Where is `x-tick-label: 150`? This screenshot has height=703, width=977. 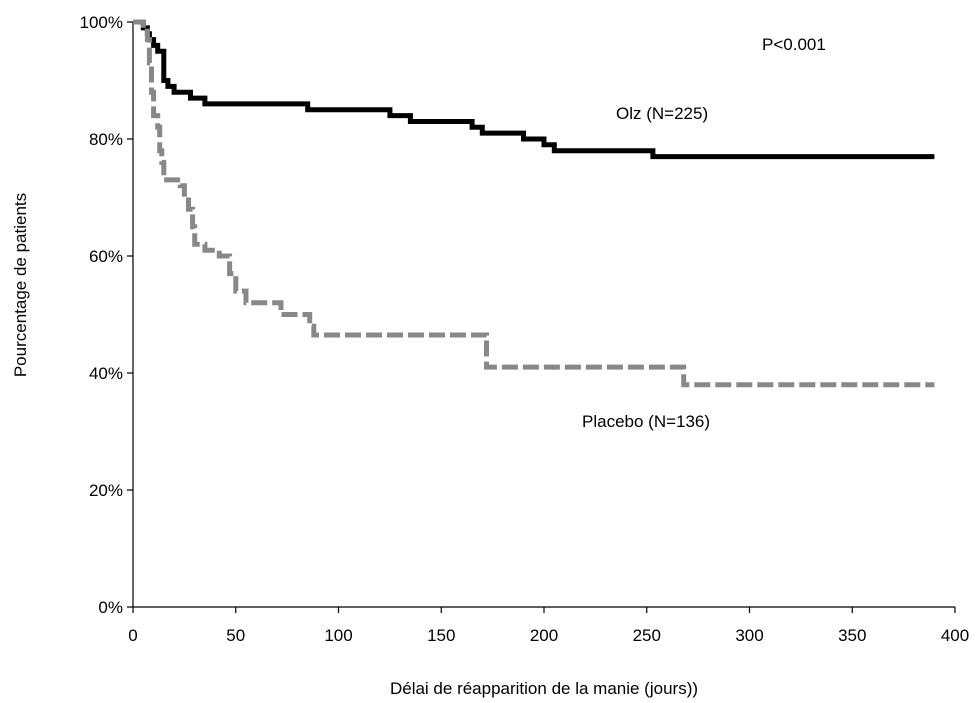 x-tick-label: 150 is located at coordinates (441, 635).